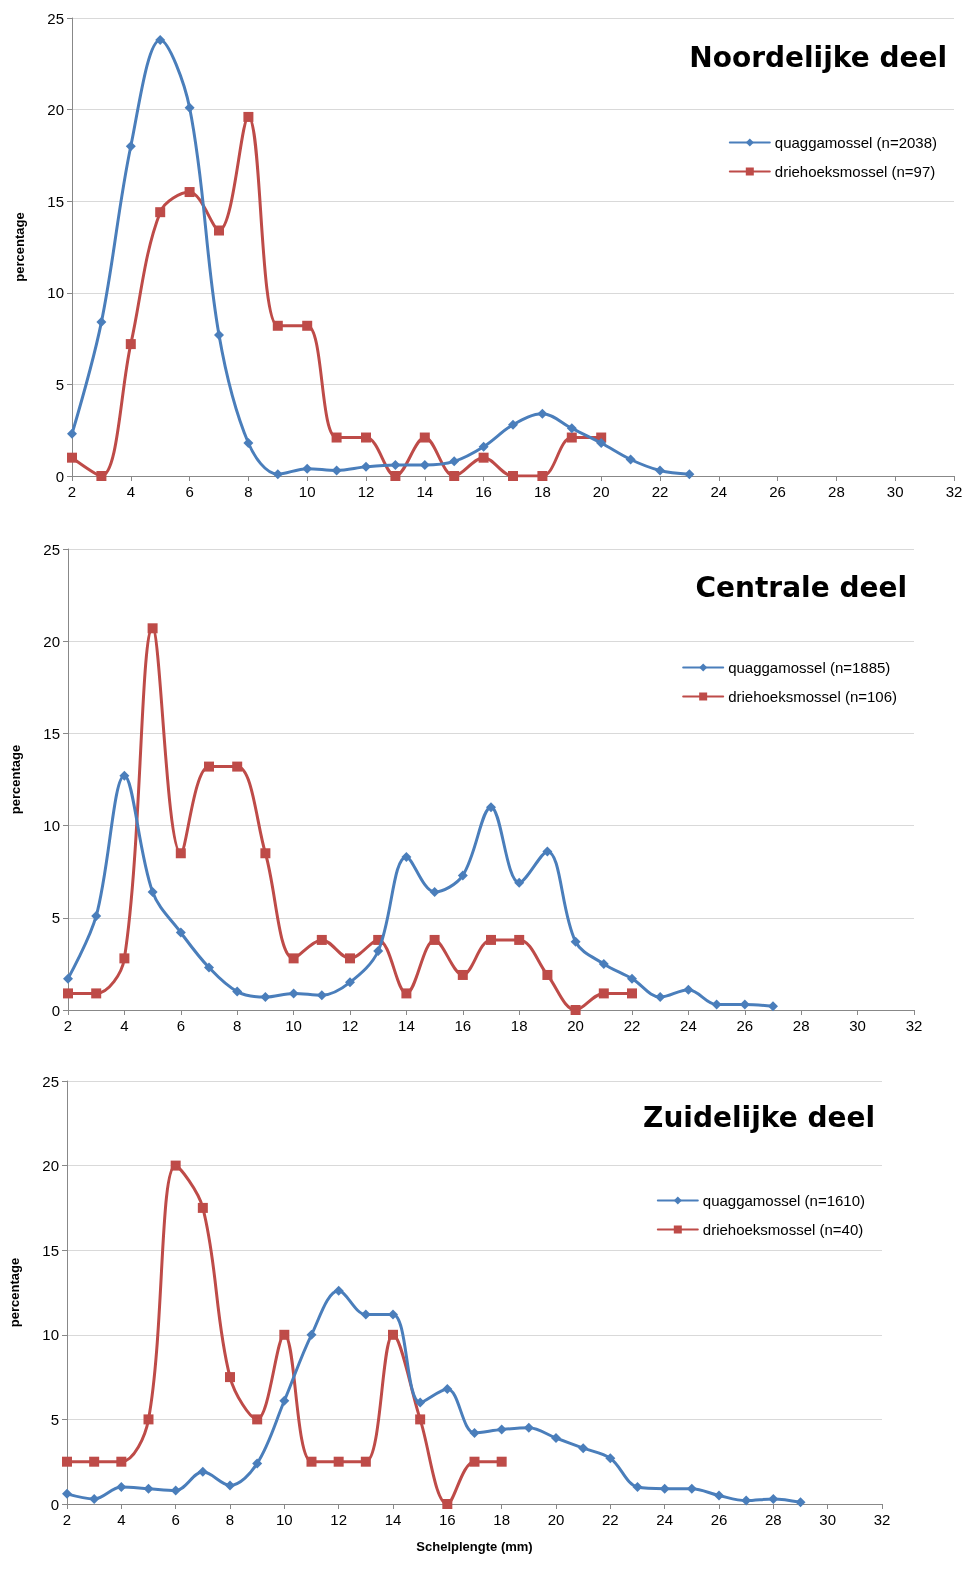 This screenshot has width=969, height=1571. What do you see at coordinates (130, 491) in the screenshot?
I see `x-tick-label: 4` at bounding box center [130, 491].